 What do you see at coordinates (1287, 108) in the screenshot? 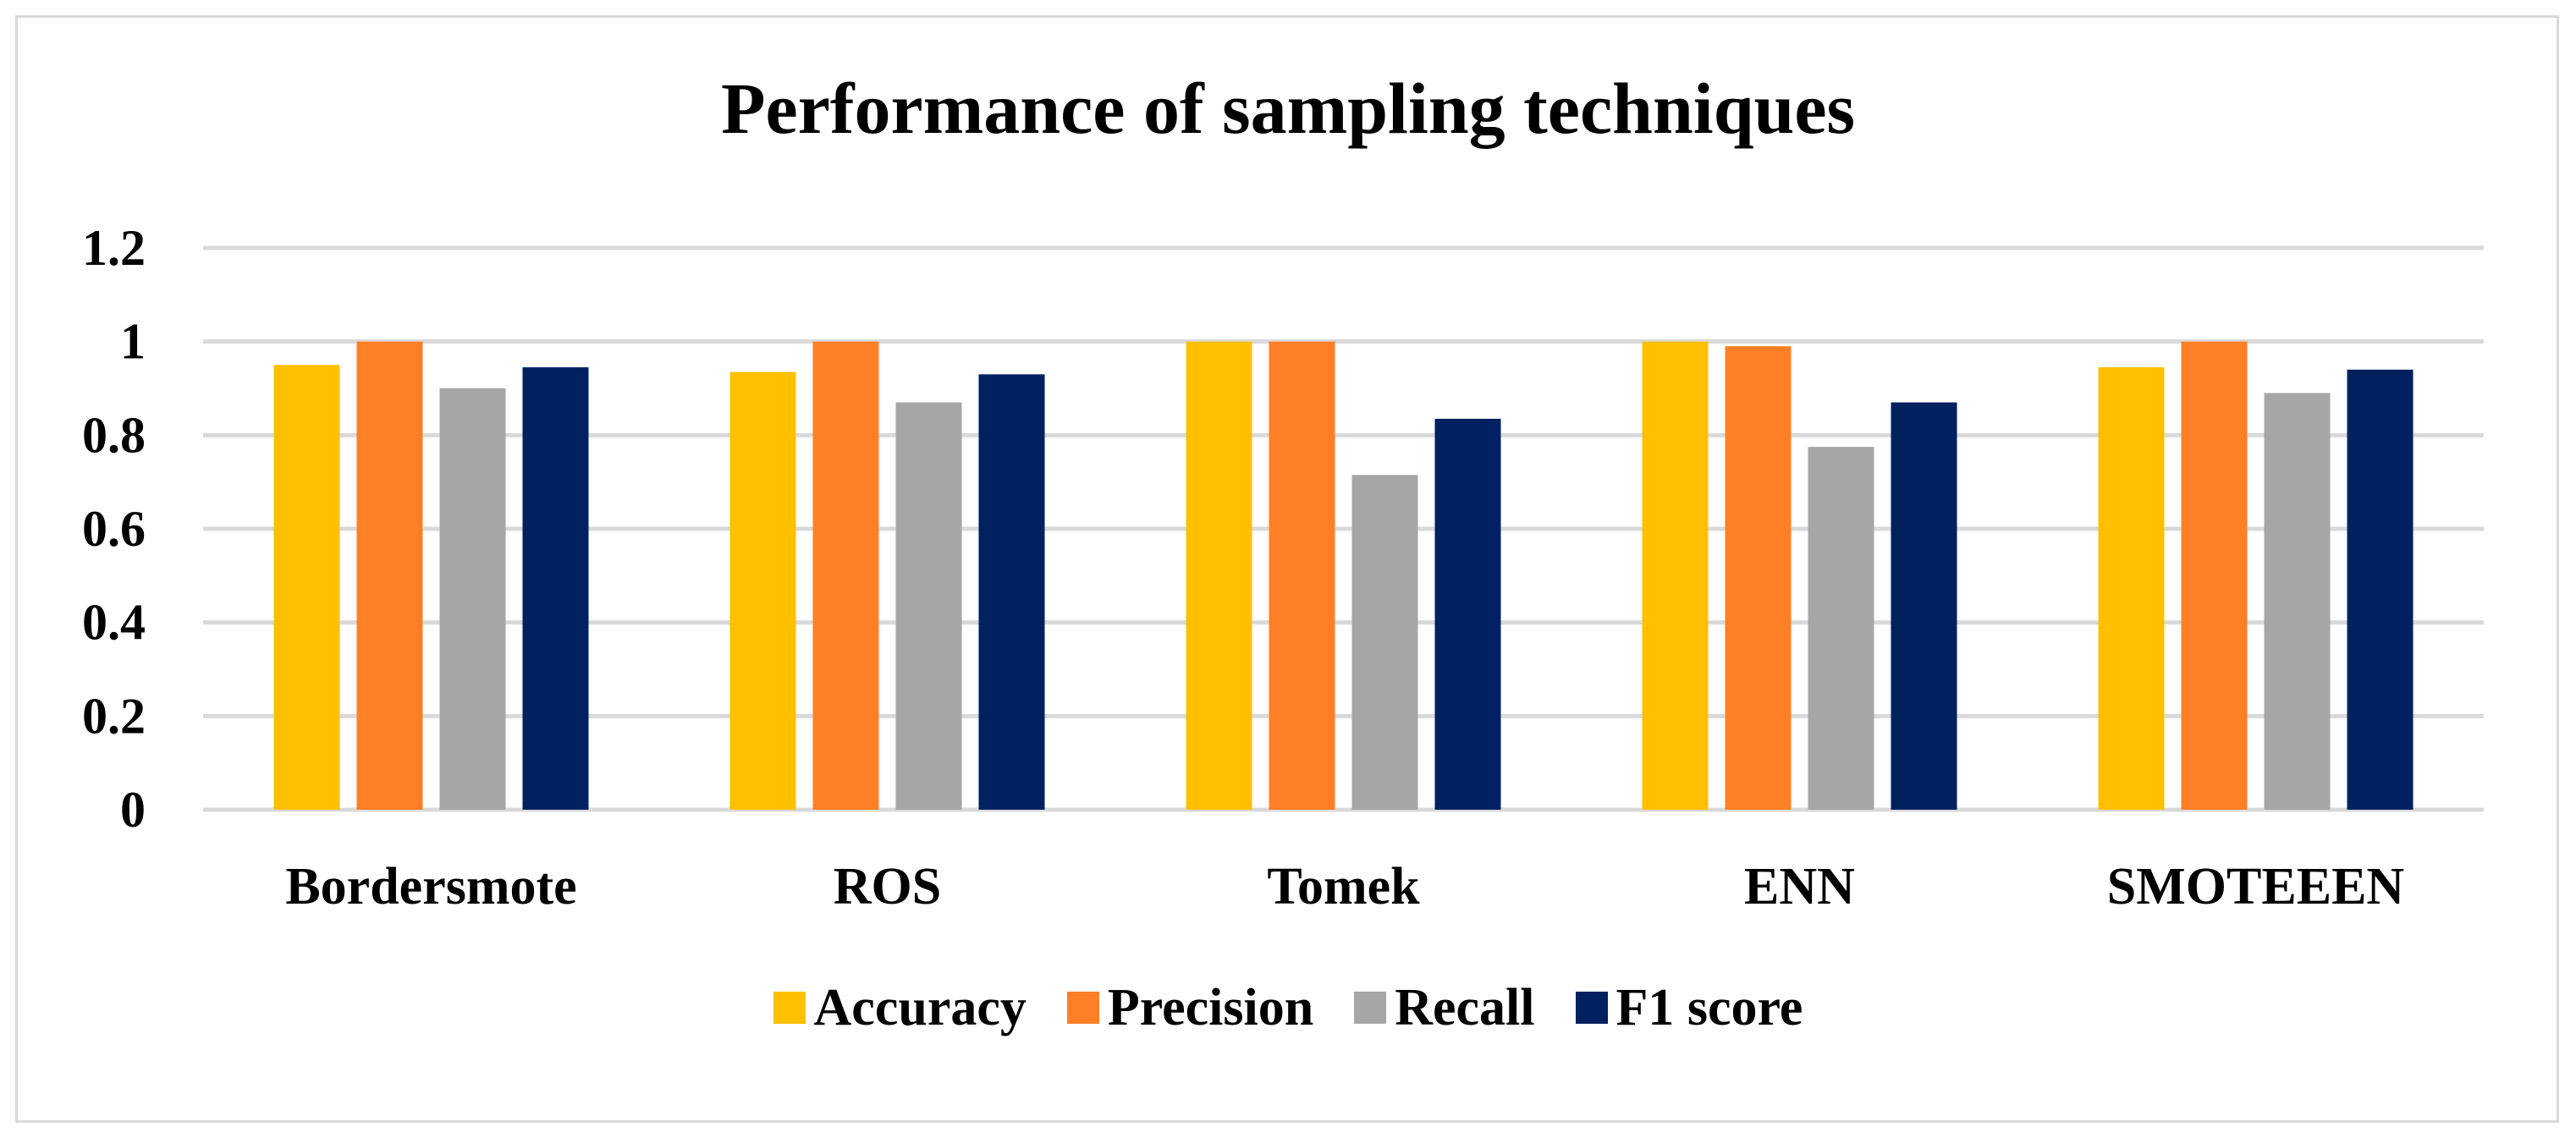
I see `chart-title: Performance of sampling techniques` at bounding box center [1287, 108].